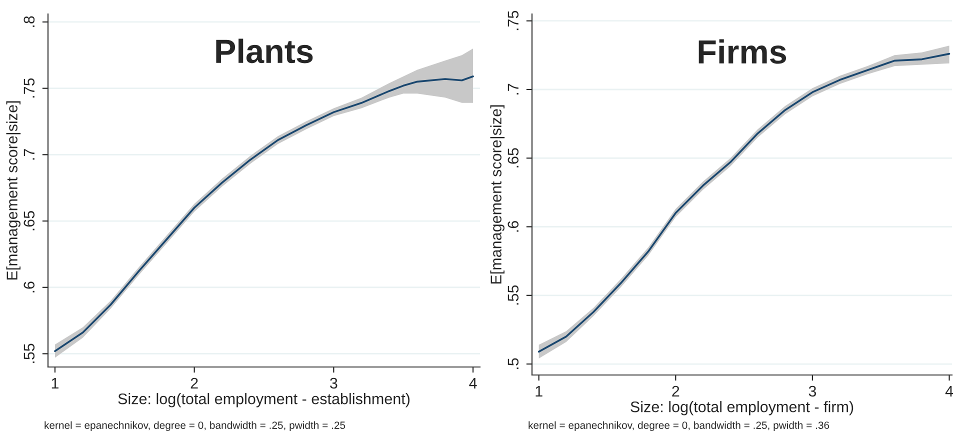  I want to click on text: Firms, so click(742, 51).